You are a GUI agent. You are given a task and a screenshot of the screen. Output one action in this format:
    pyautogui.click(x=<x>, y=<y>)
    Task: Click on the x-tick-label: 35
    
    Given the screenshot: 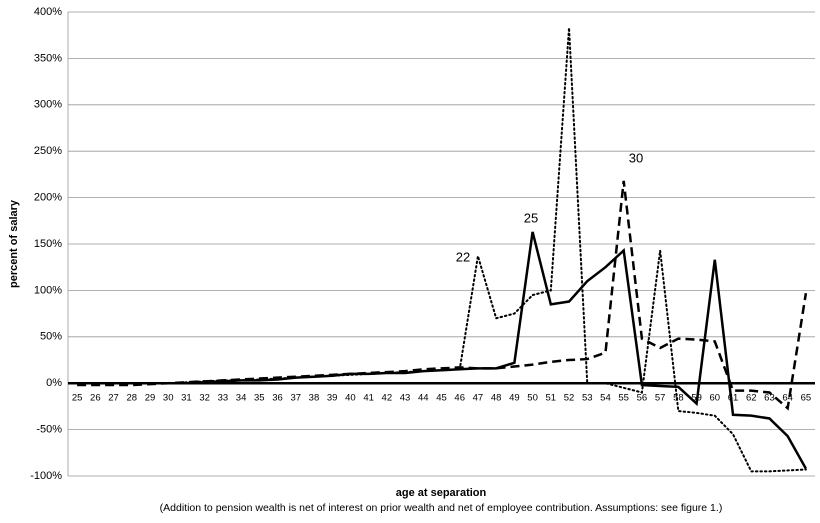 What is the action you would take?
    pyautogui.click(x=259, y=398)
    